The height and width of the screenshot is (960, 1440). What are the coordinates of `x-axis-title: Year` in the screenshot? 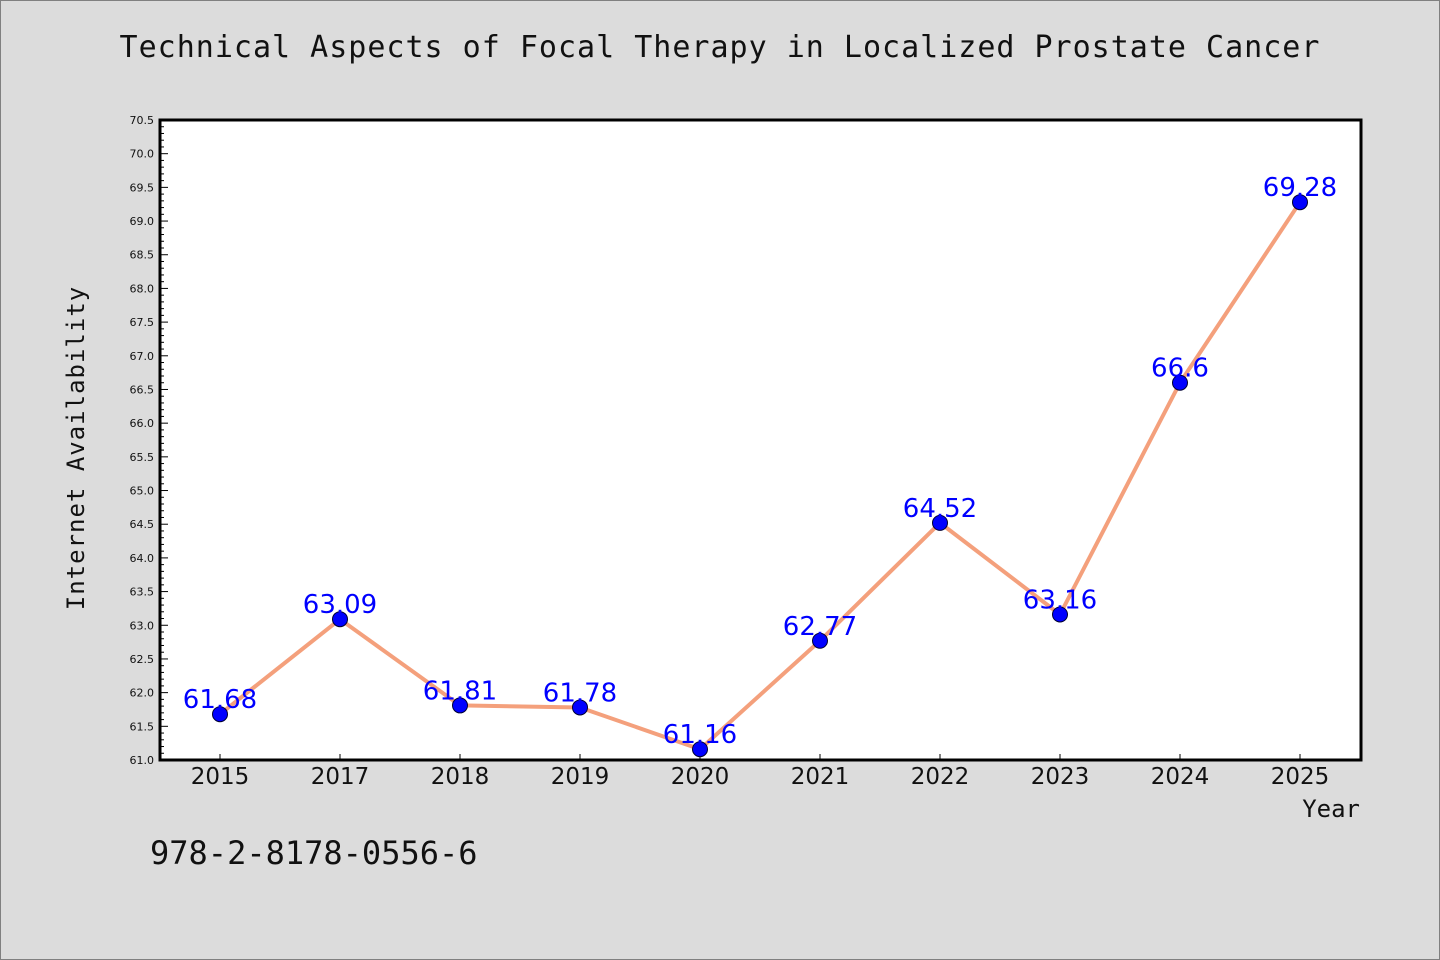 It's located at (1331, 809).